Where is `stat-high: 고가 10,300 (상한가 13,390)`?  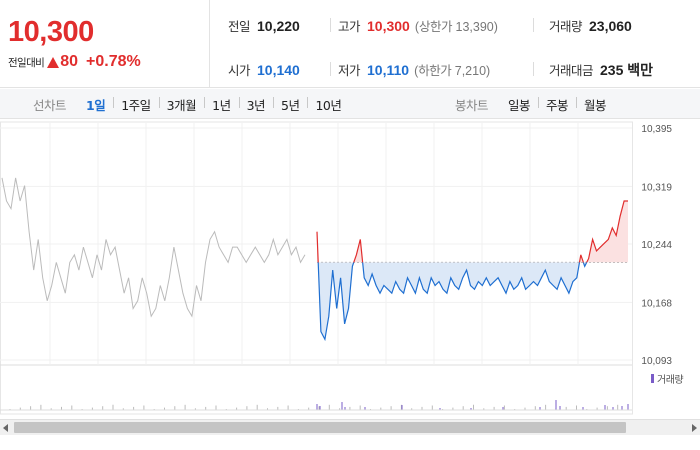 stat-high: 고가 10,300 (상한가 13,390) is located at coordinates (418, 25).